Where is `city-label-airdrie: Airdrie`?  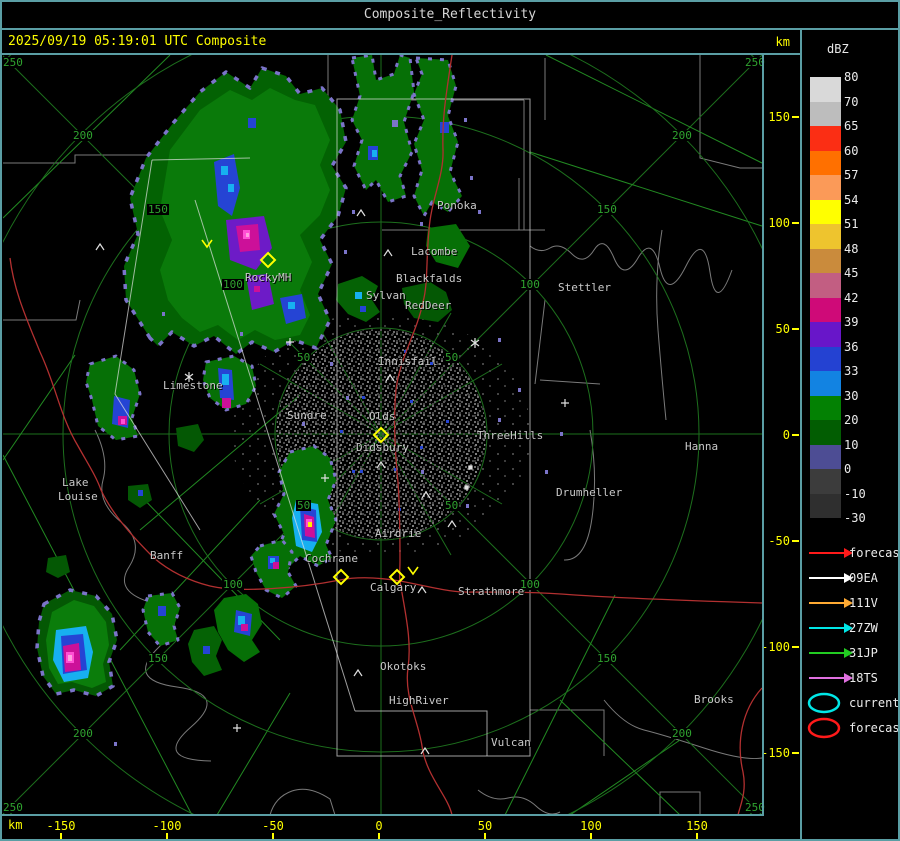 city-label-airdrie: Airdrie is located at coordinates (398, 533).